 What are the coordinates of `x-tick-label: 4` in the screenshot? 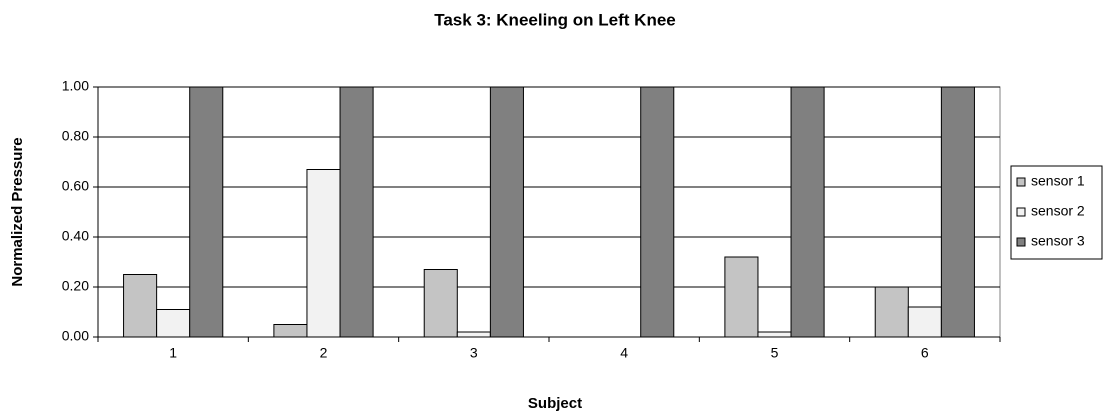 It's located at (624, 353).